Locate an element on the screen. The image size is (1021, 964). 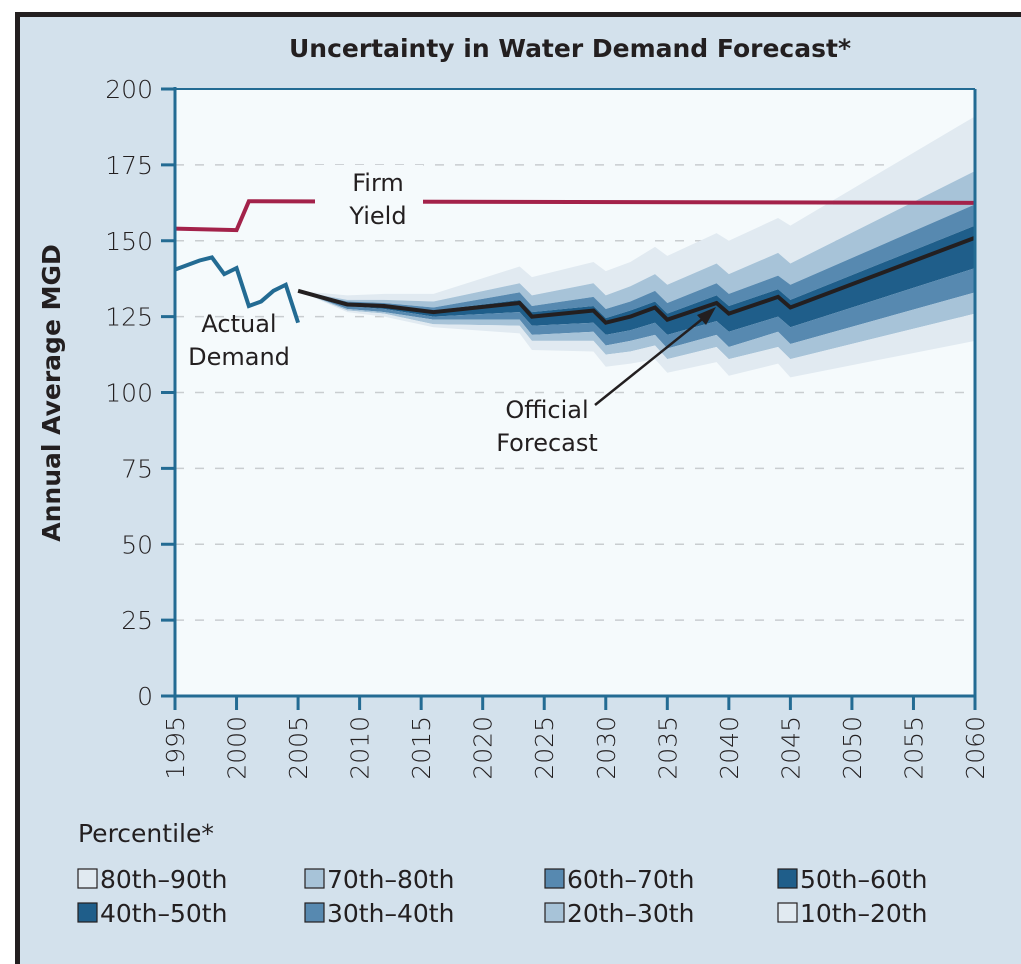
y-tick-label: 125 is located at coordinates (129, 317).